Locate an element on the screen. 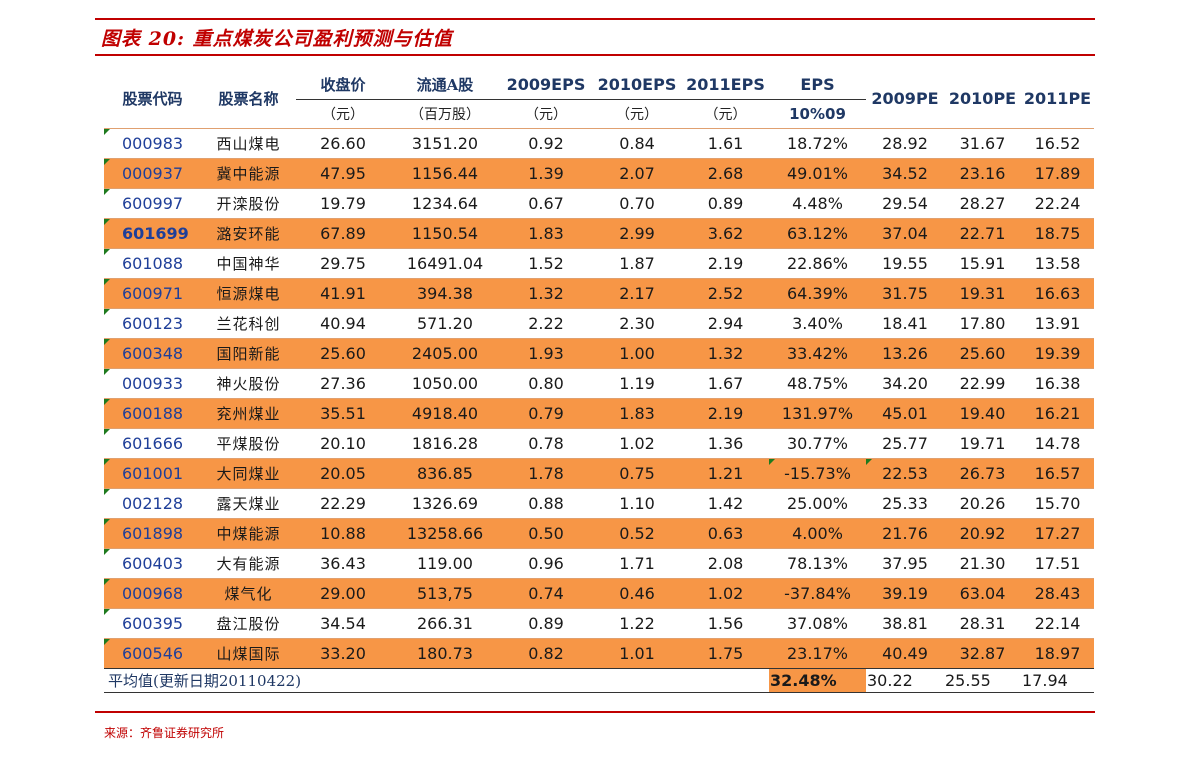  cell-shares: 3151.20 is located at coordinates (445, 143).